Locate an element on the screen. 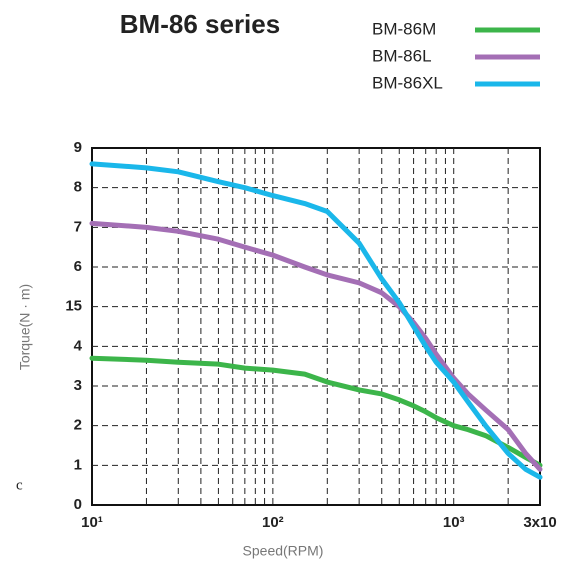 The width and height of the screenshot is (570, 562). y-tick-label: 4 is located at coordinates (78, 345).